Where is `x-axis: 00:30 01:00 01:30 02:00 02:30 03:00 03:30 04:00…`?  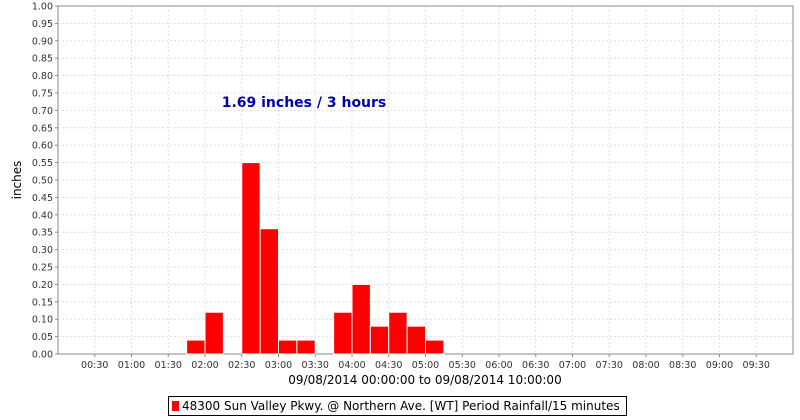
x-axis: 00:30 01:00 01:30 02:00 02:30 03:00 03:30 04:00… is located at coordinates (425, 362).